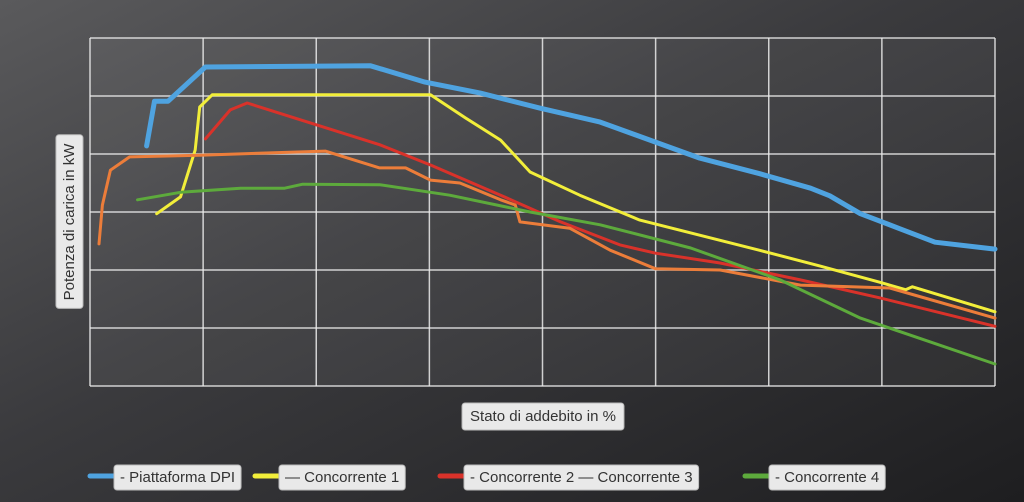 The height and width of the screenshot is (502, 1024). I want to click on legend-label: - Concorrente 4, so click(827, 477).